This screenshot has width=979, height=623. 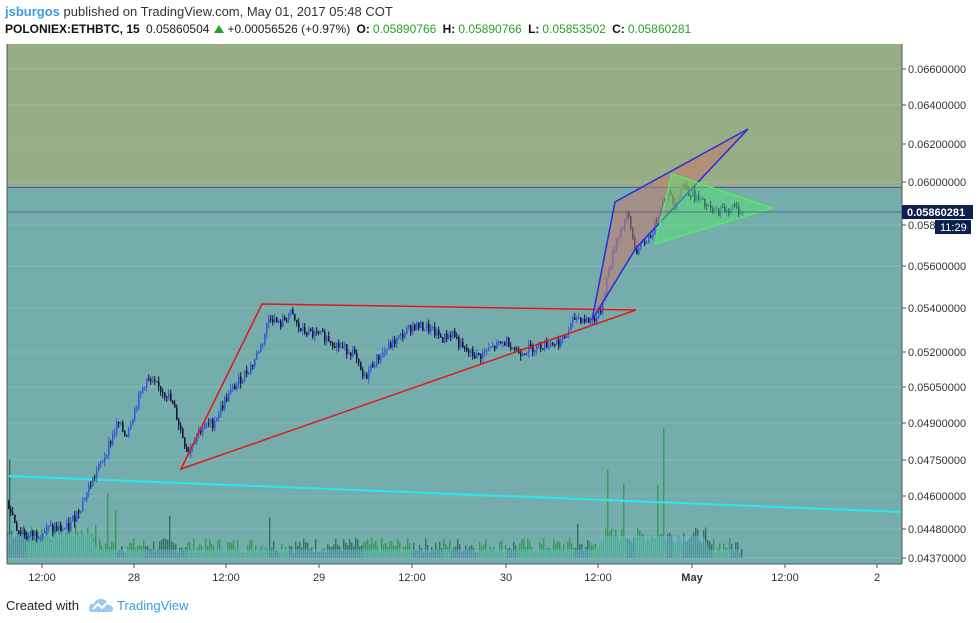 What do you see at coordinates (374, 546) in the screenshot?
I see `volume-average-band` at bounding box center [374, 546].